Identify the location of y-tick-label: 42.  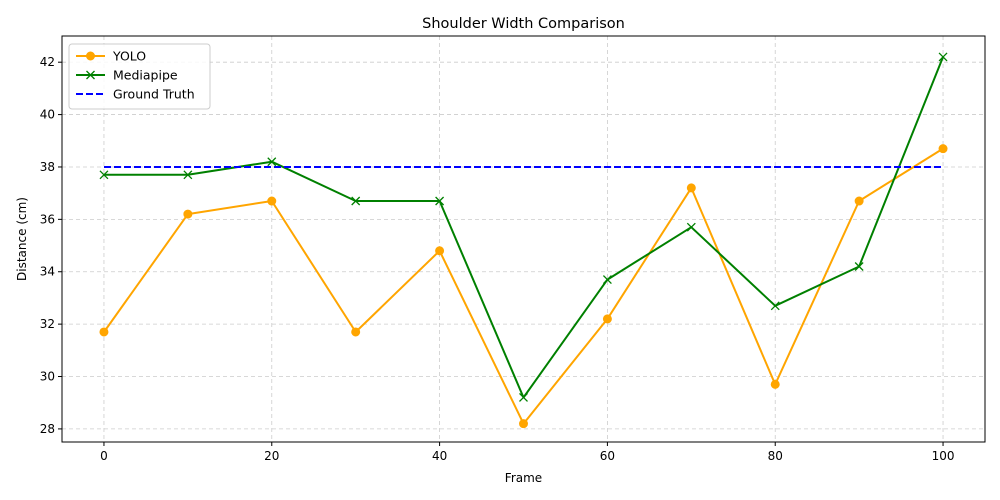
(47, 62).